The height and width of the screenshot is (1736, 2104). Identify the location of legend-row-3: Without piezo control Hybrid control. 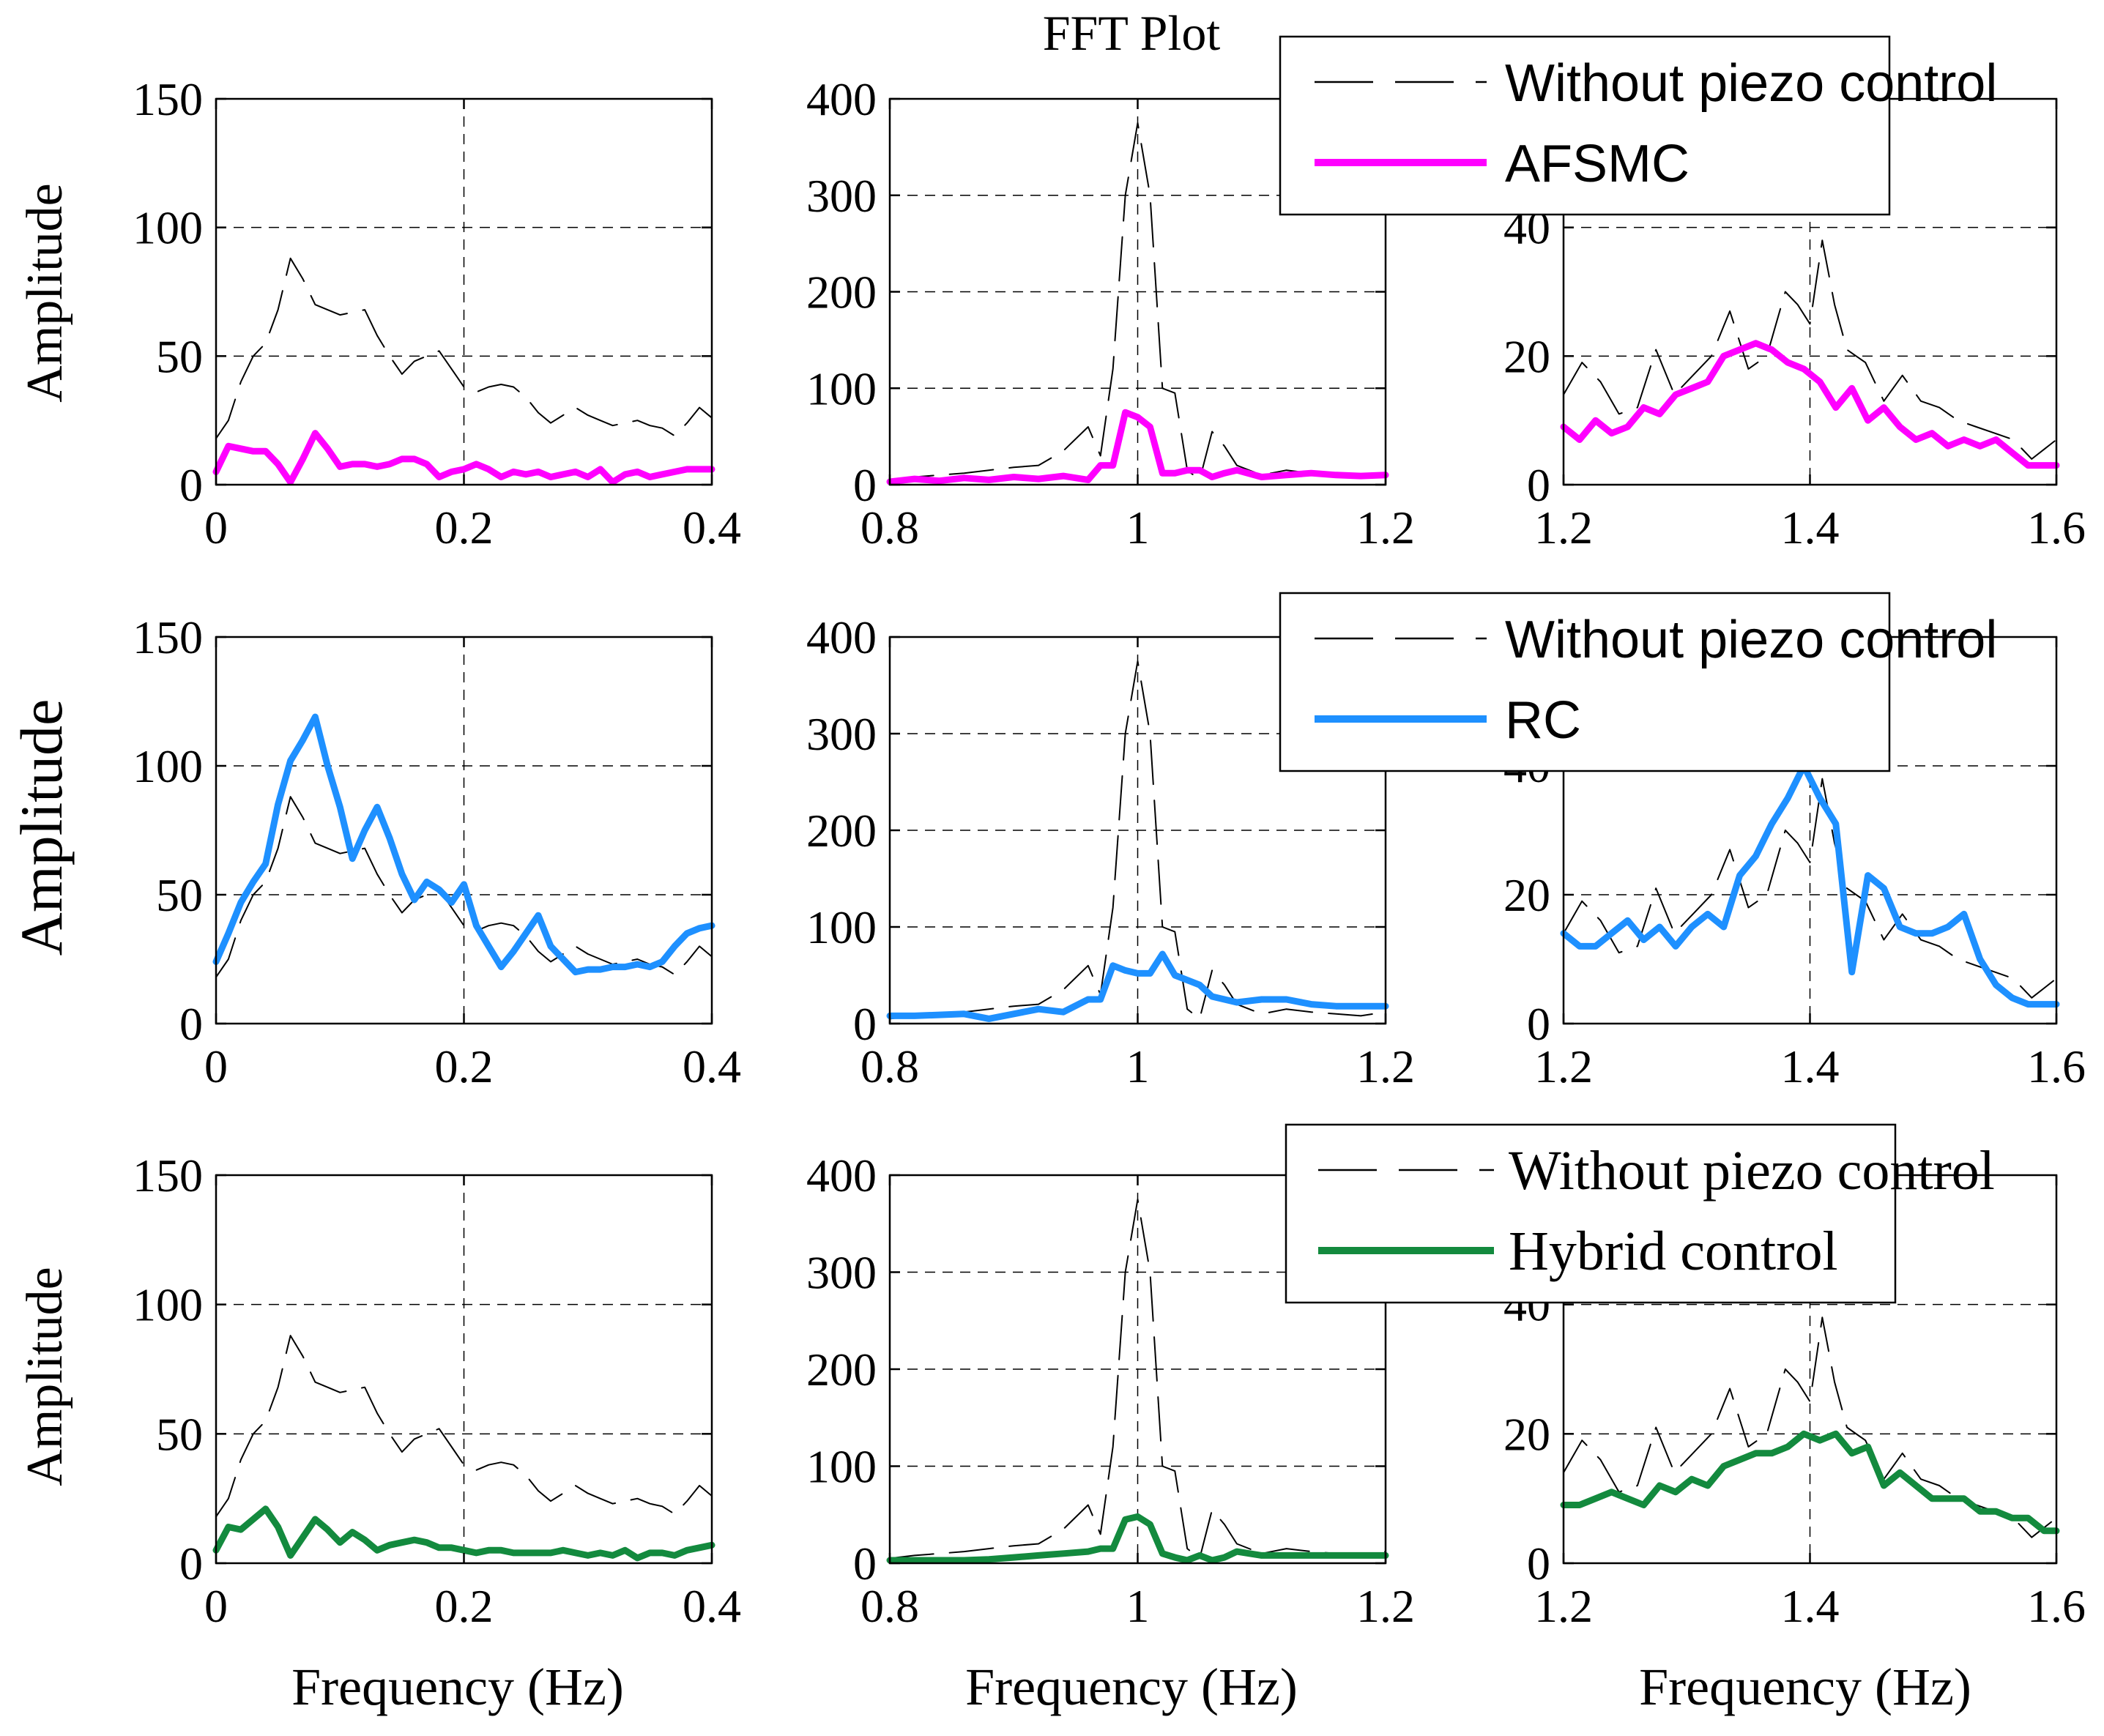
(1640, 1213).